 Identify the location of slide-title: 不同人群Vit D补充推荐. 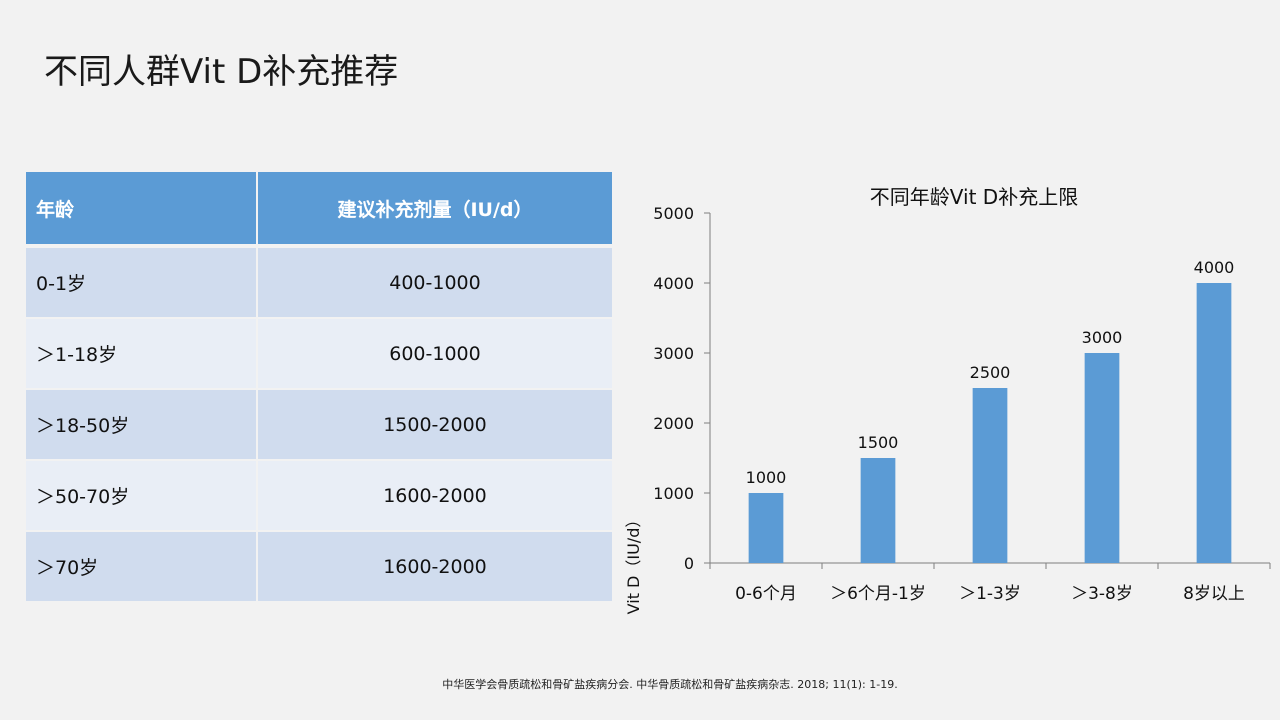
(221, 72).